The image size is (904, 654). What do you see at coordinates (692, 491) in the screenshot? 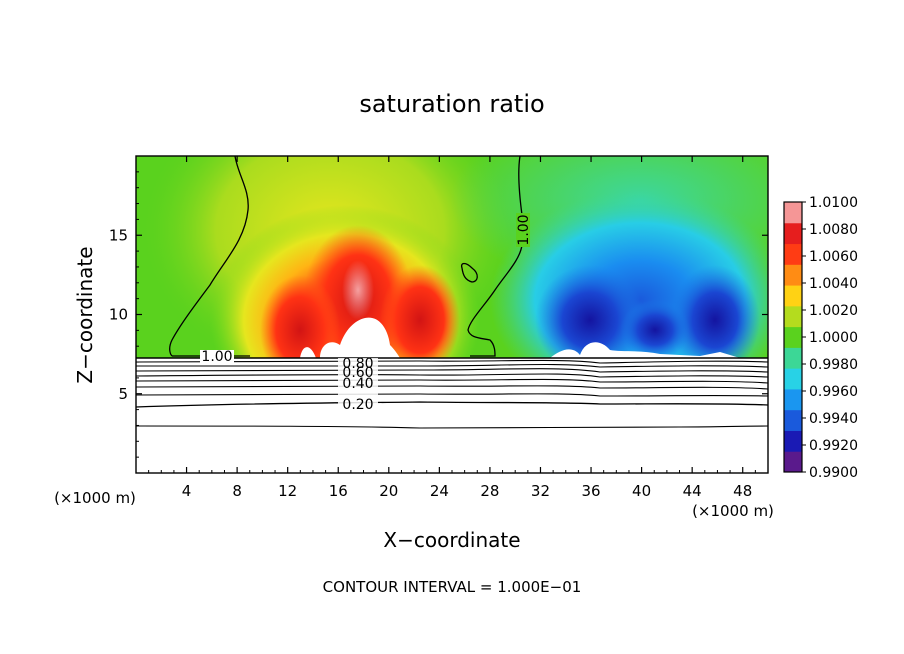
I see `x-tick-label: 44` at bounding box center [692, 491].